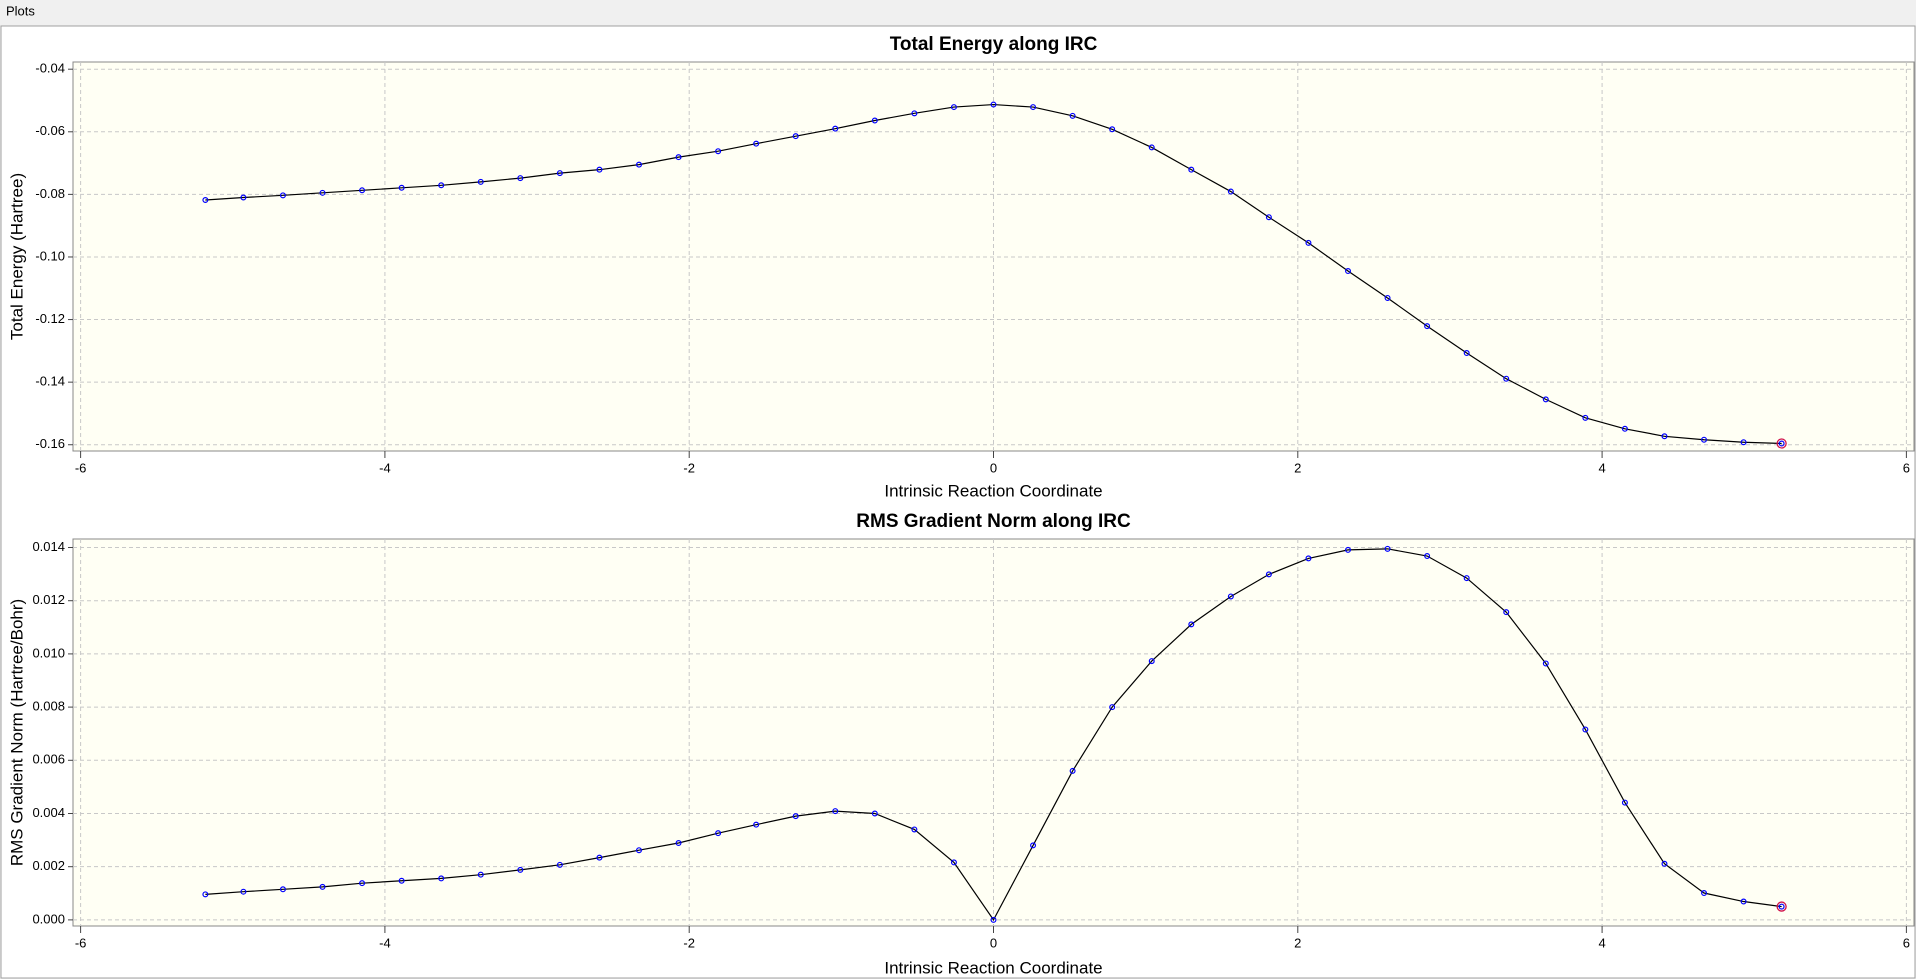 Image resolution: width=1916 pixels, height=979 pixels. I want to click on y-tick-label: -0.16, so click(50, 443).